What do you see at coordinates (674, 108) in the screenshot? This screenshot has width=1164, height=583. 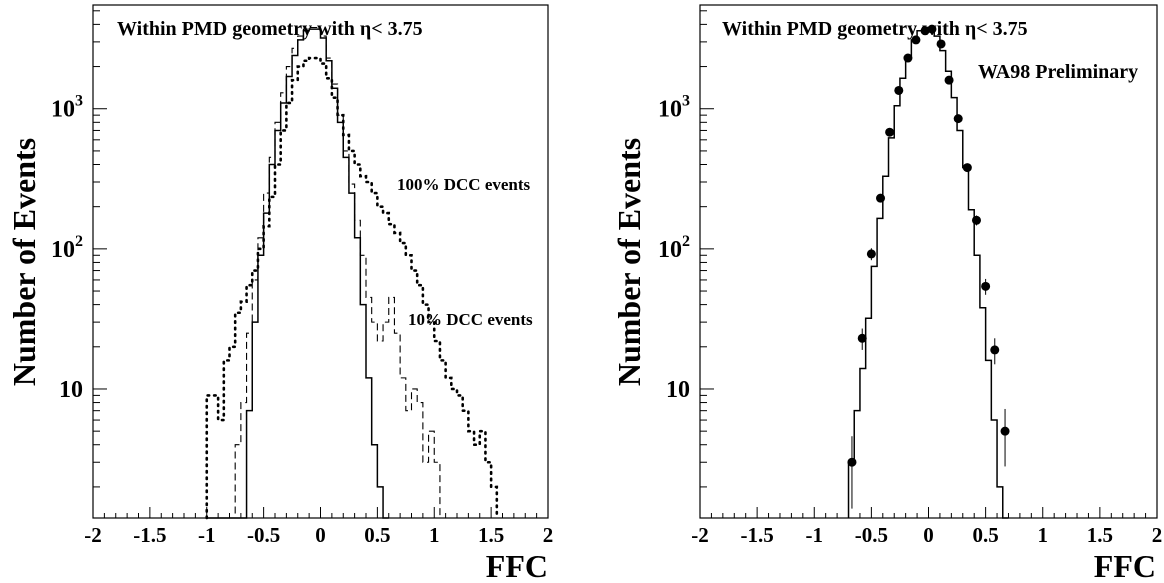 I see `right-y-tick-label: 10³` at bounding box center [674, 108].